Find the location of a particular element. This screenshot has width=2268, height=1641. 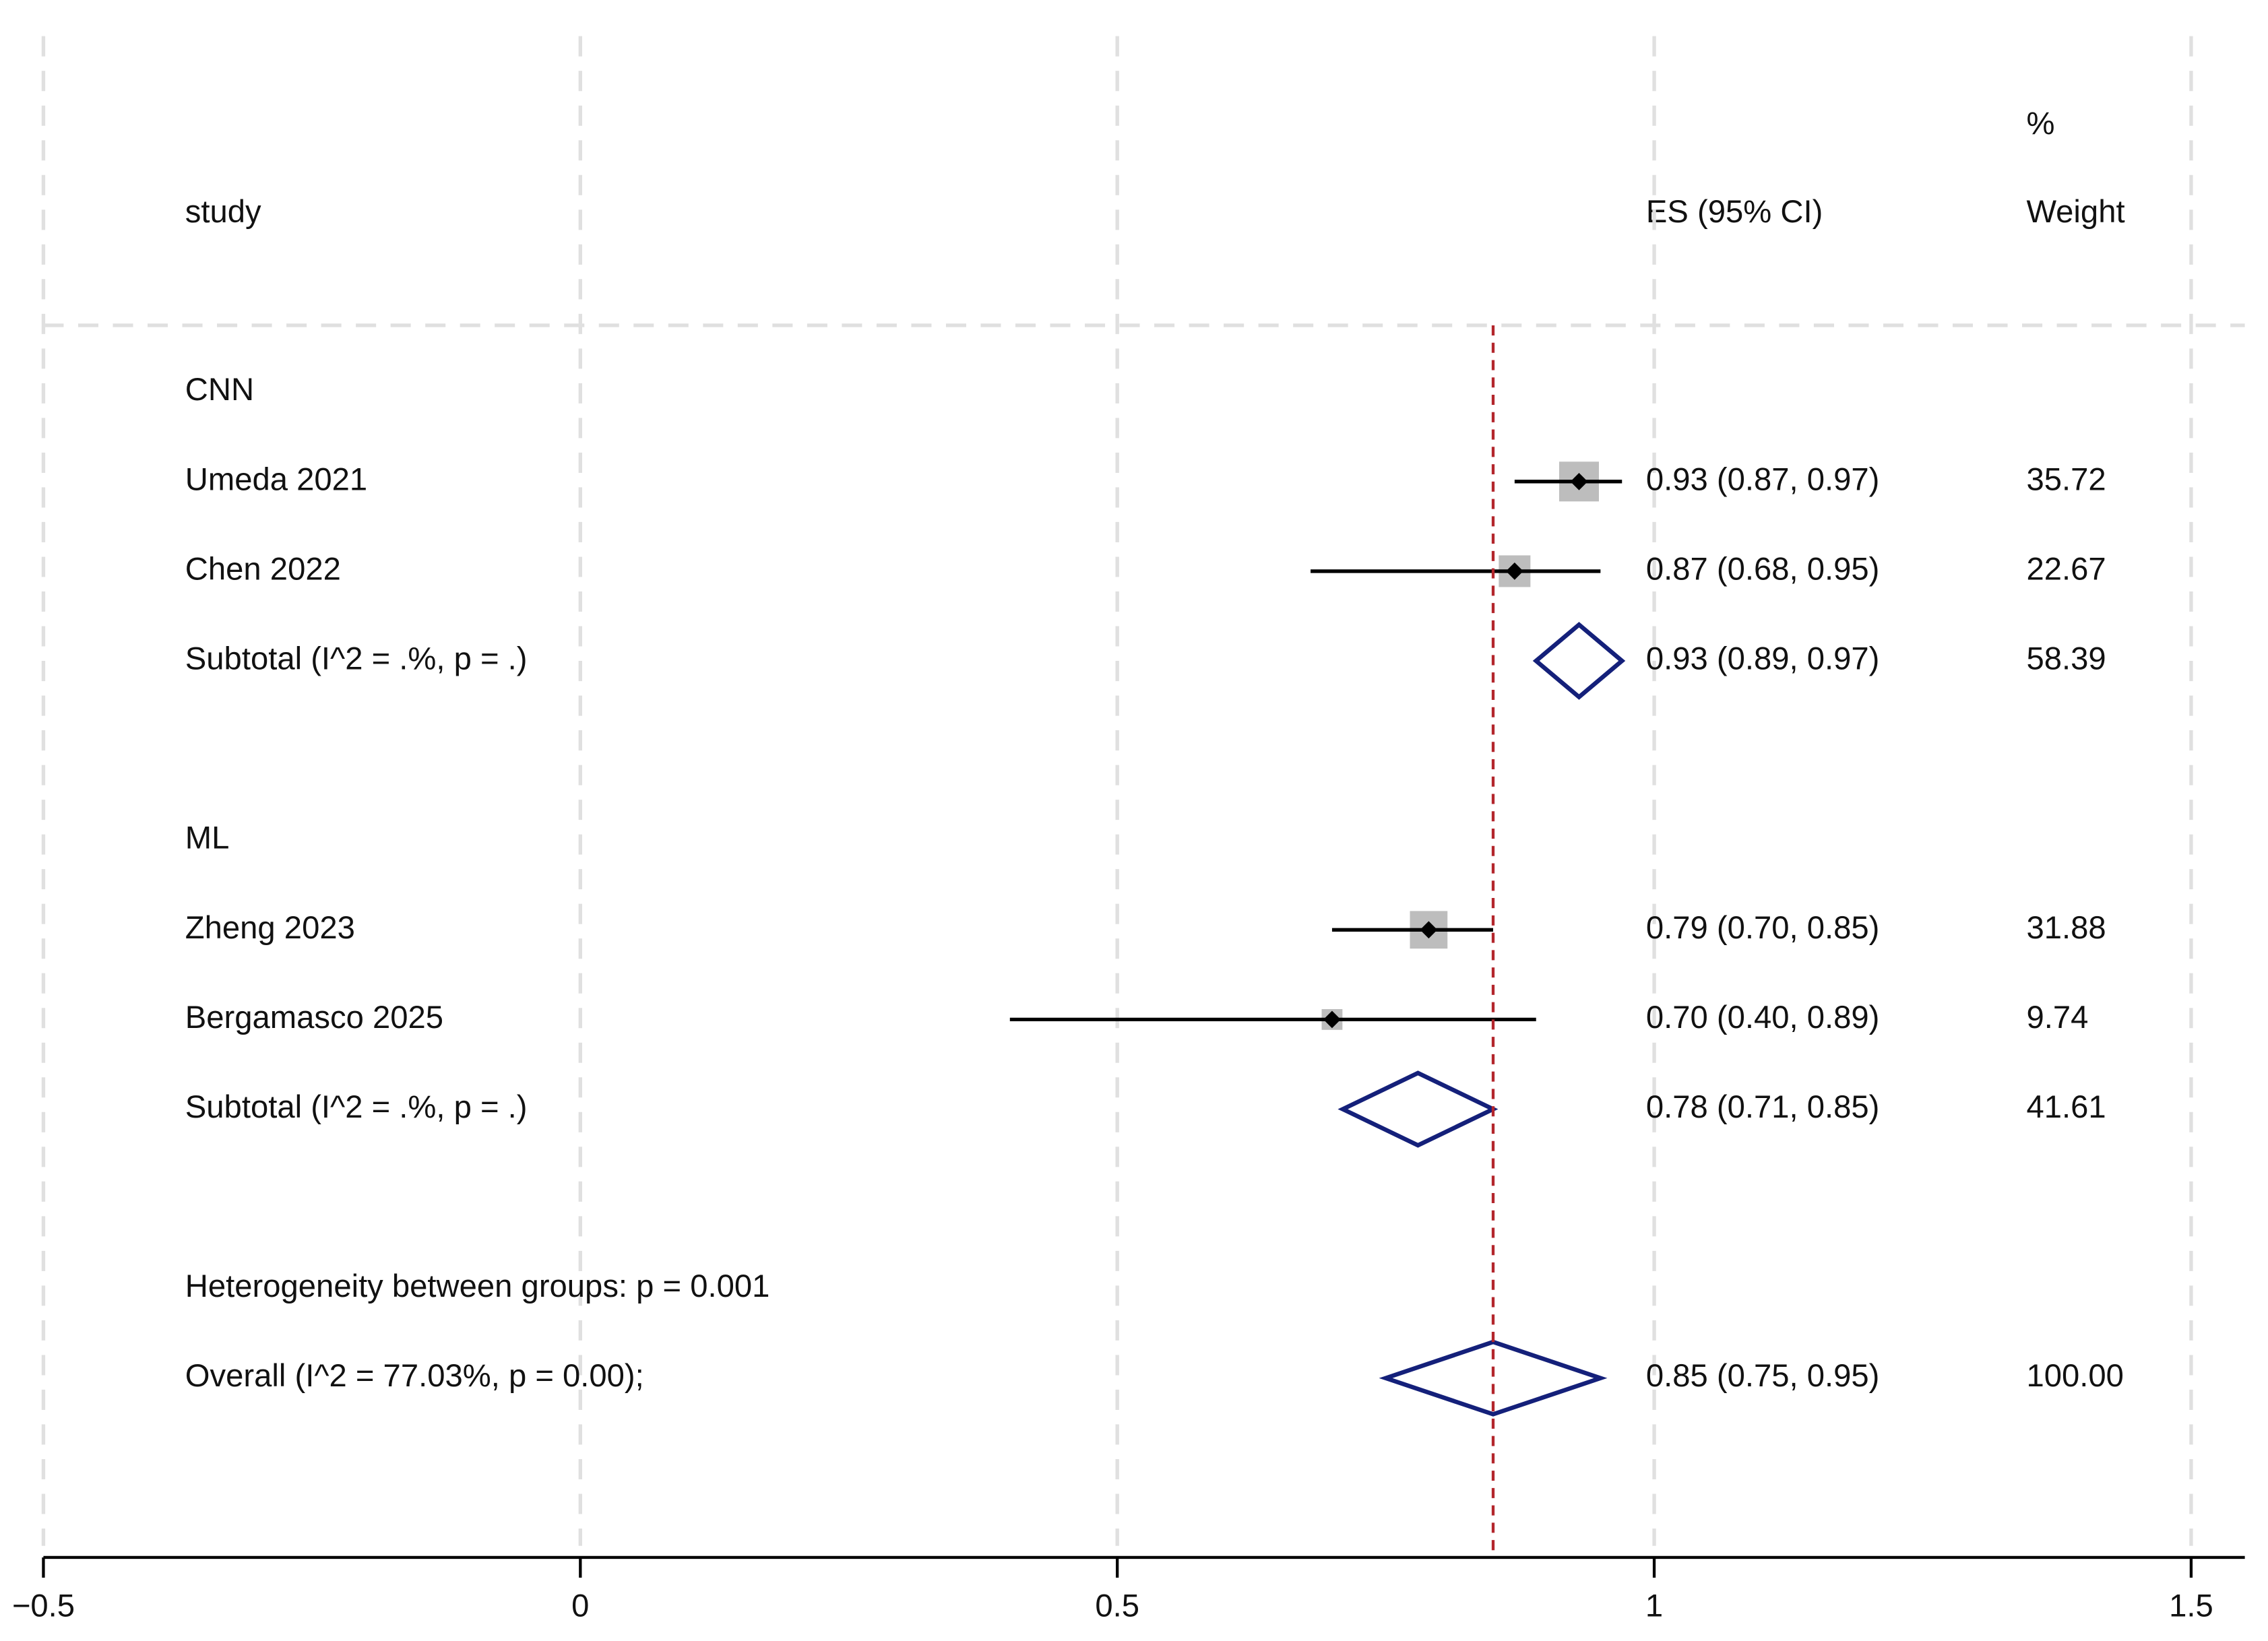

es-label: 0.70 (0.40, 0.89) is located at coordinates (1763, 1018).